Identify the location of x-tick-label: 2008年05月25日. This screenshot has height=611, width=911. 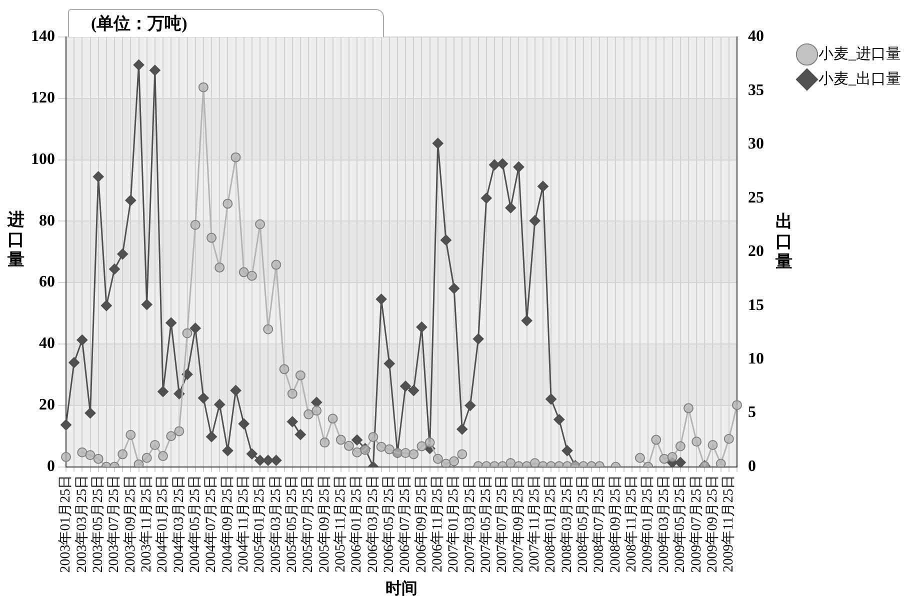
(583, 523).